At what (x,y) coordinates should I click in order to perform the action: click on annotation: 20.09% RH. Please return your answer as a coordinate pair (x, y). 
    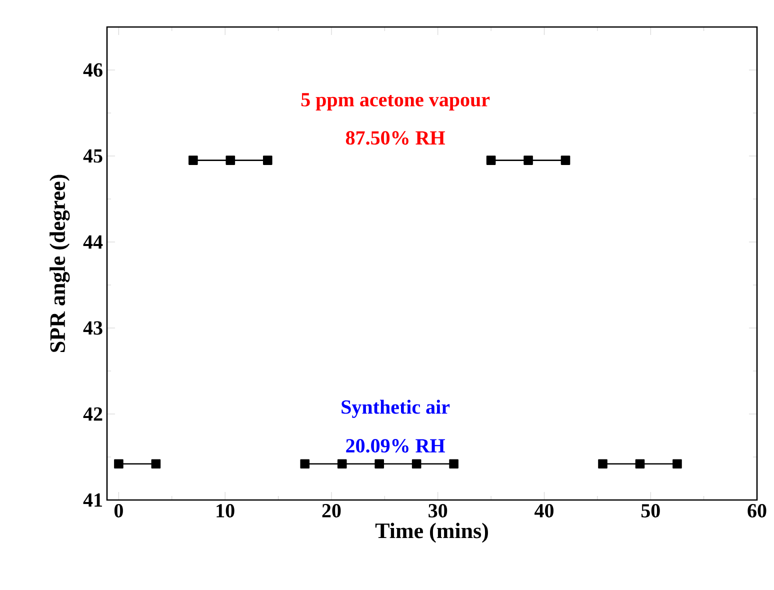
    Looking at the image, I should click on (395, 446).